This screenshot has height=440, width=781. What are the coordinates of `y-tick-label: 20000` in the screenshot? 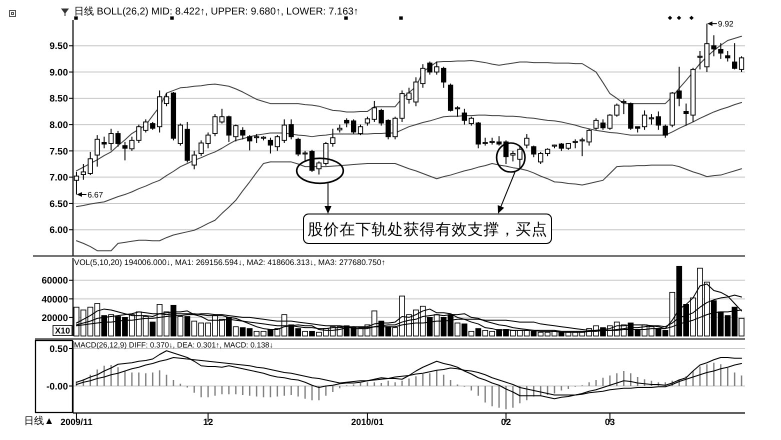 It's located at (55, 318).